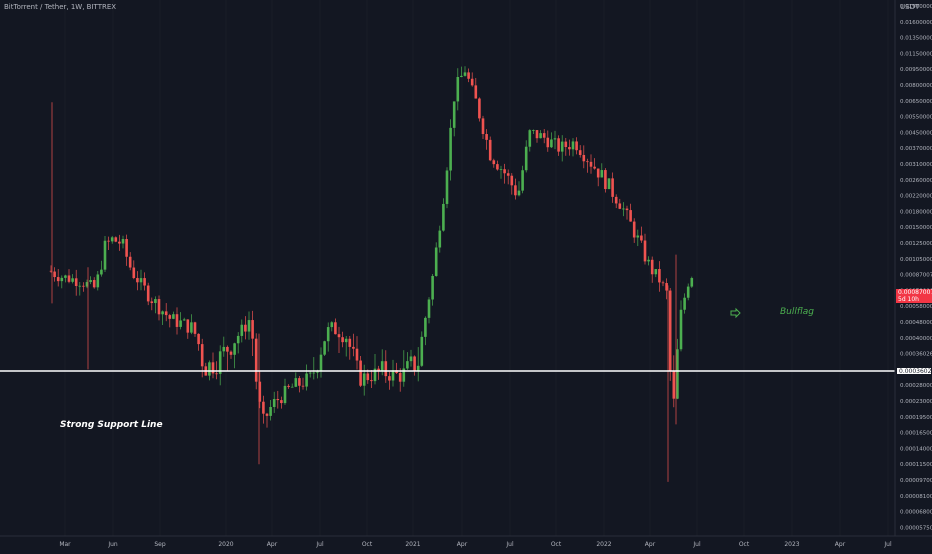 This screenshot has width=932, height=554. What do you see at coordinates (916, 165) in the screenshot?
I see `y-tick-label: 0.00310000` at bounding box center [916, 165].